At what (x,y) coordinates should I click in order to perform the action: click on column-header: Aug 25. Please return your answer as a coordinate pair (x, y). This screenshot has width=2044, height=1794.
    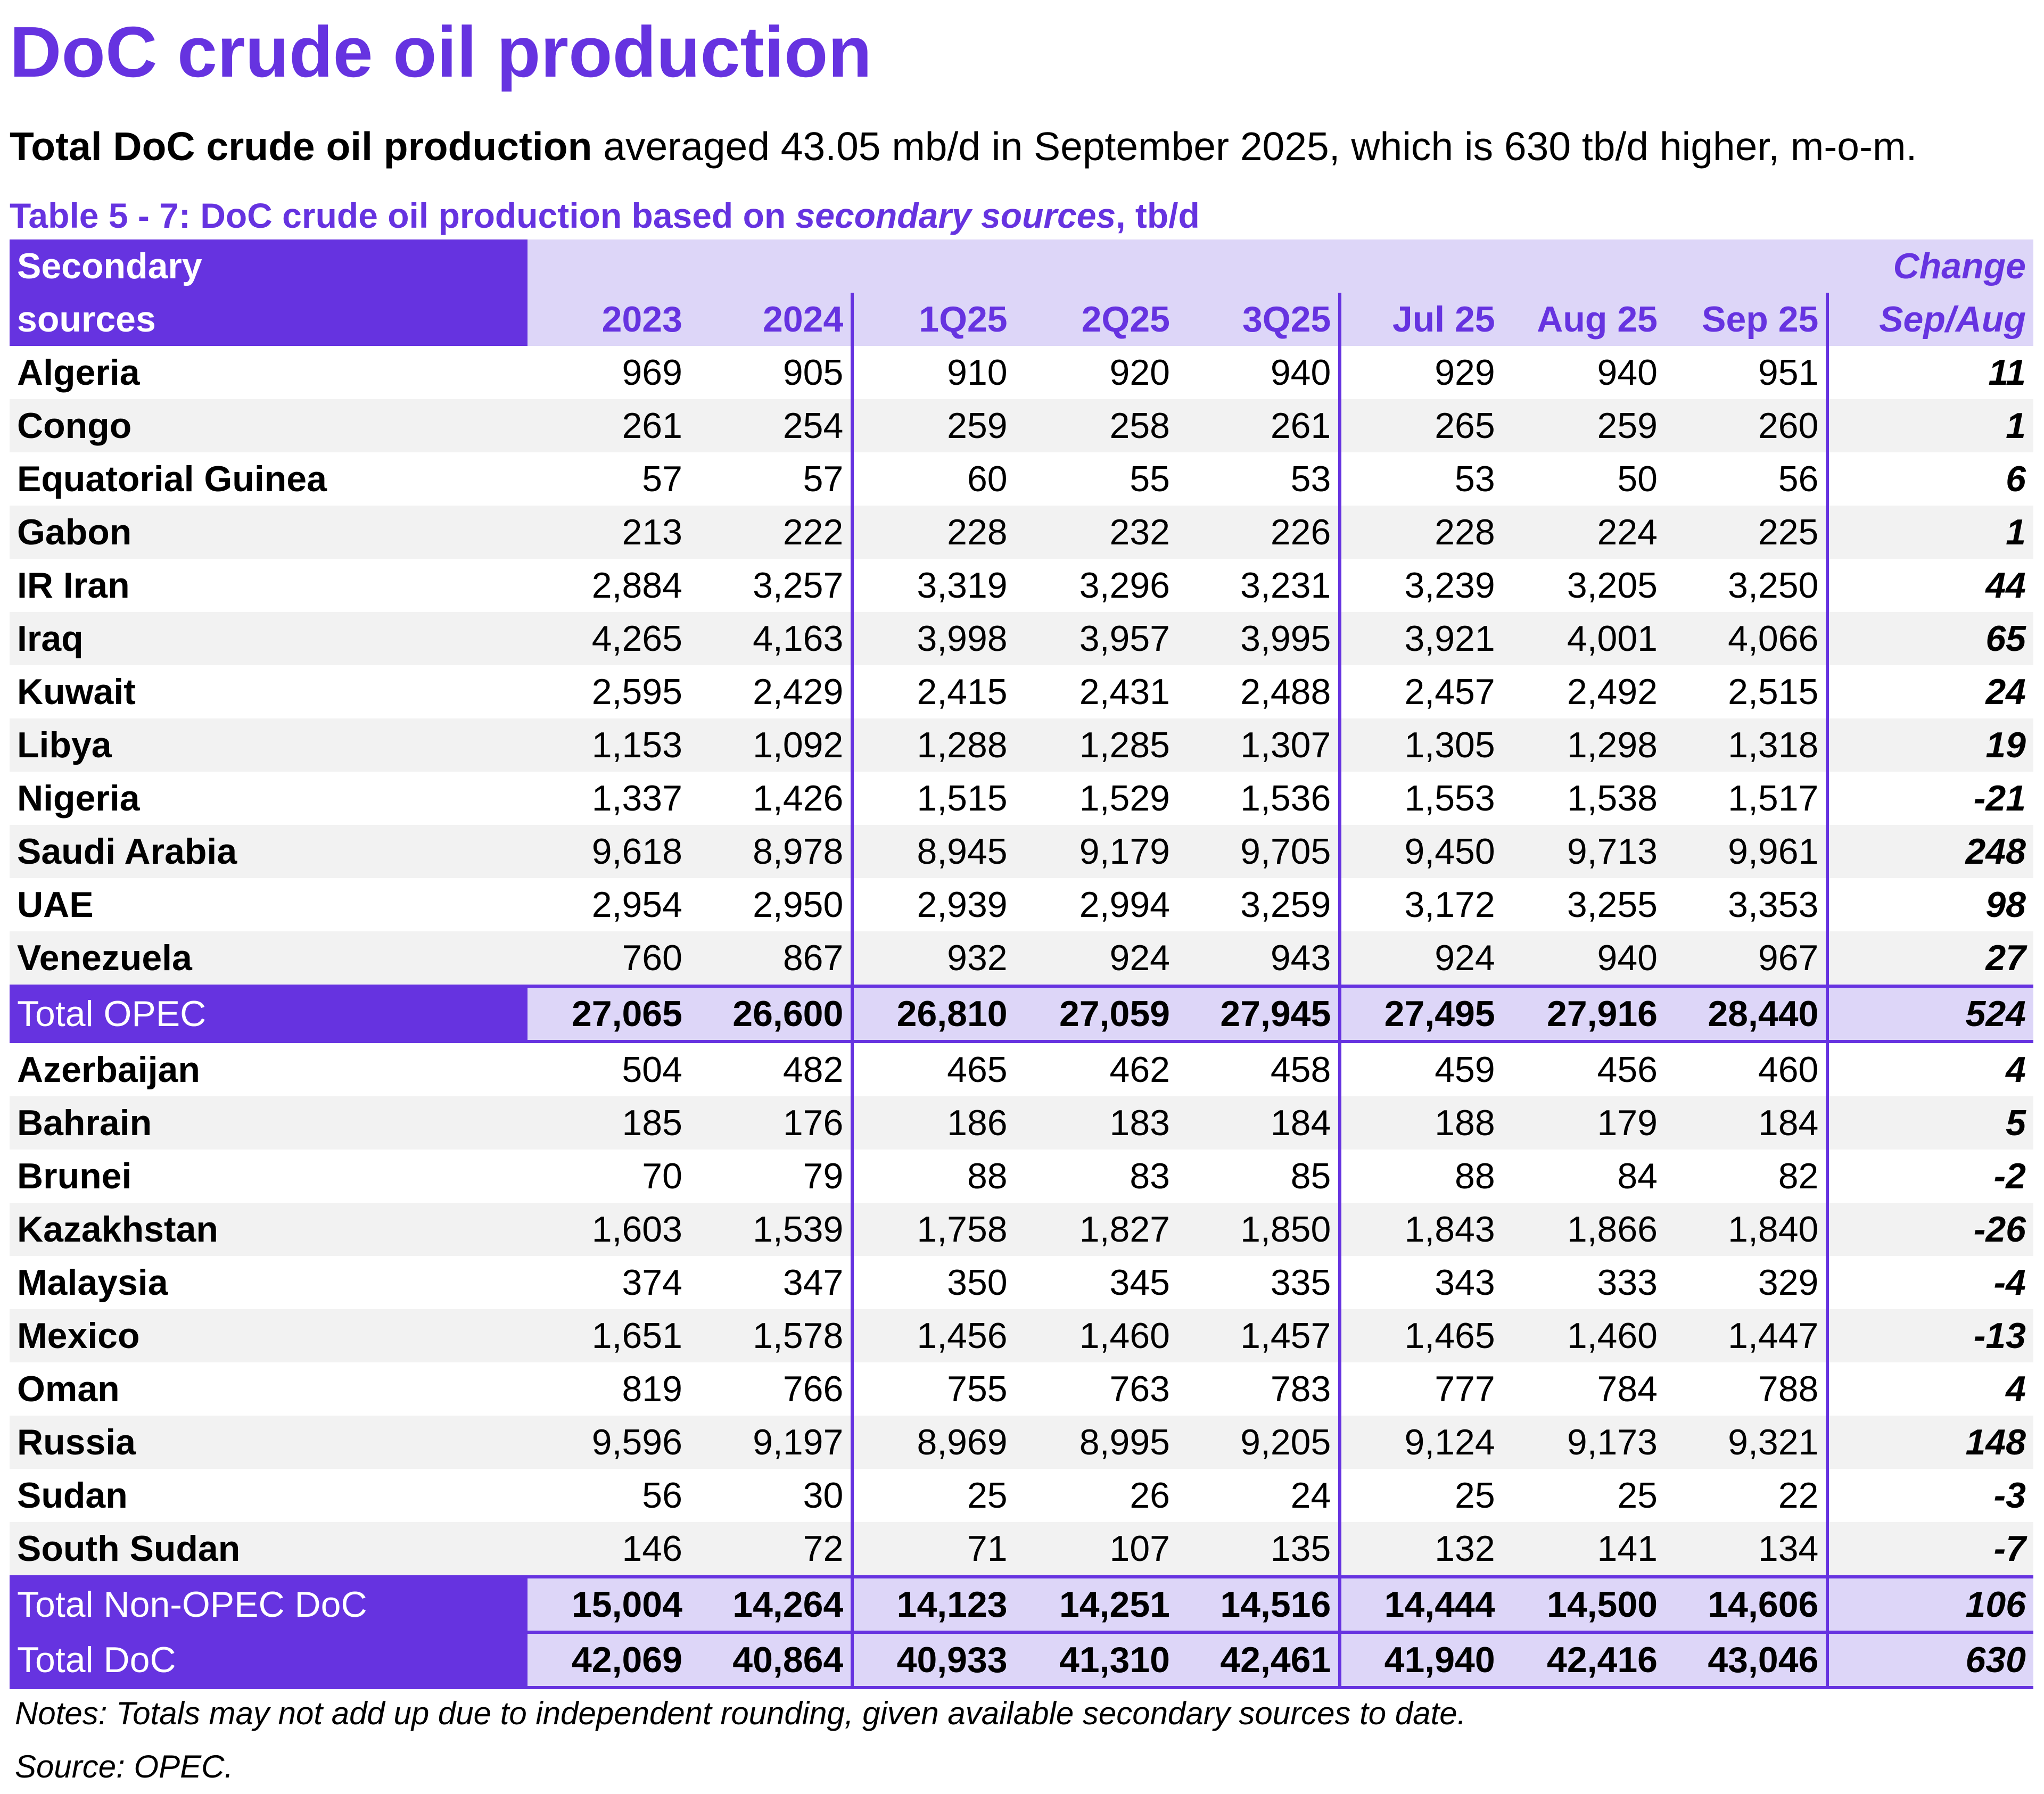
    Looking at the image, I should click on (1584, 320).